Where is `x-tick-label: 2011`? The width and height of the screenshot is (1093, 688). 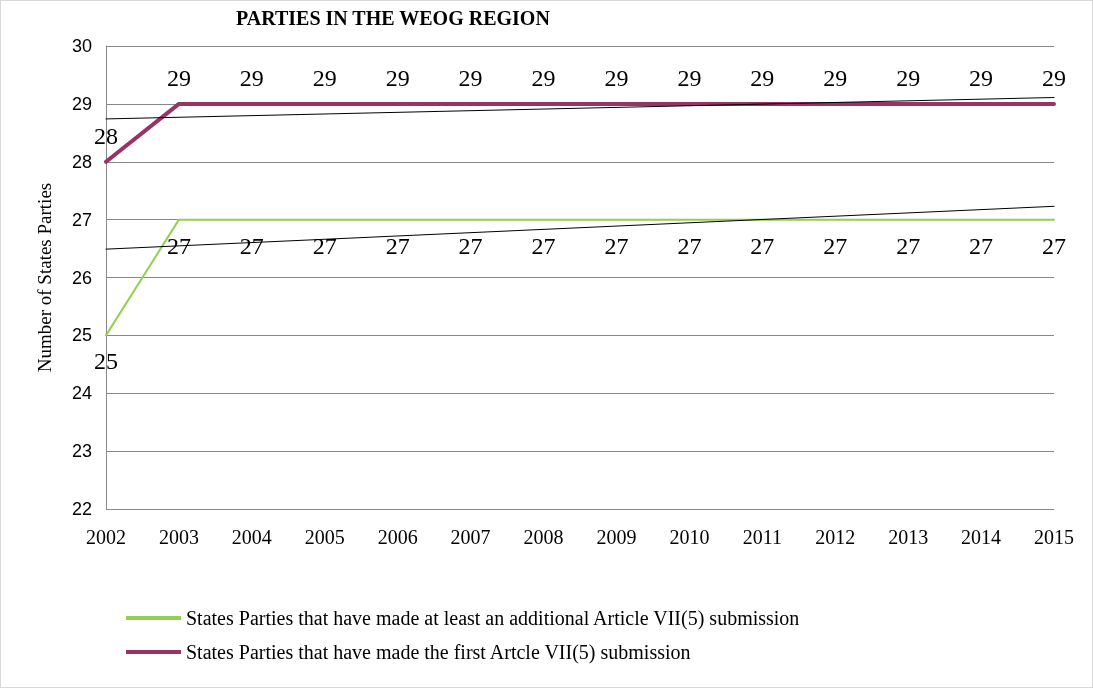
x-tick-label: 2011 is located at coordinates (762, 537).